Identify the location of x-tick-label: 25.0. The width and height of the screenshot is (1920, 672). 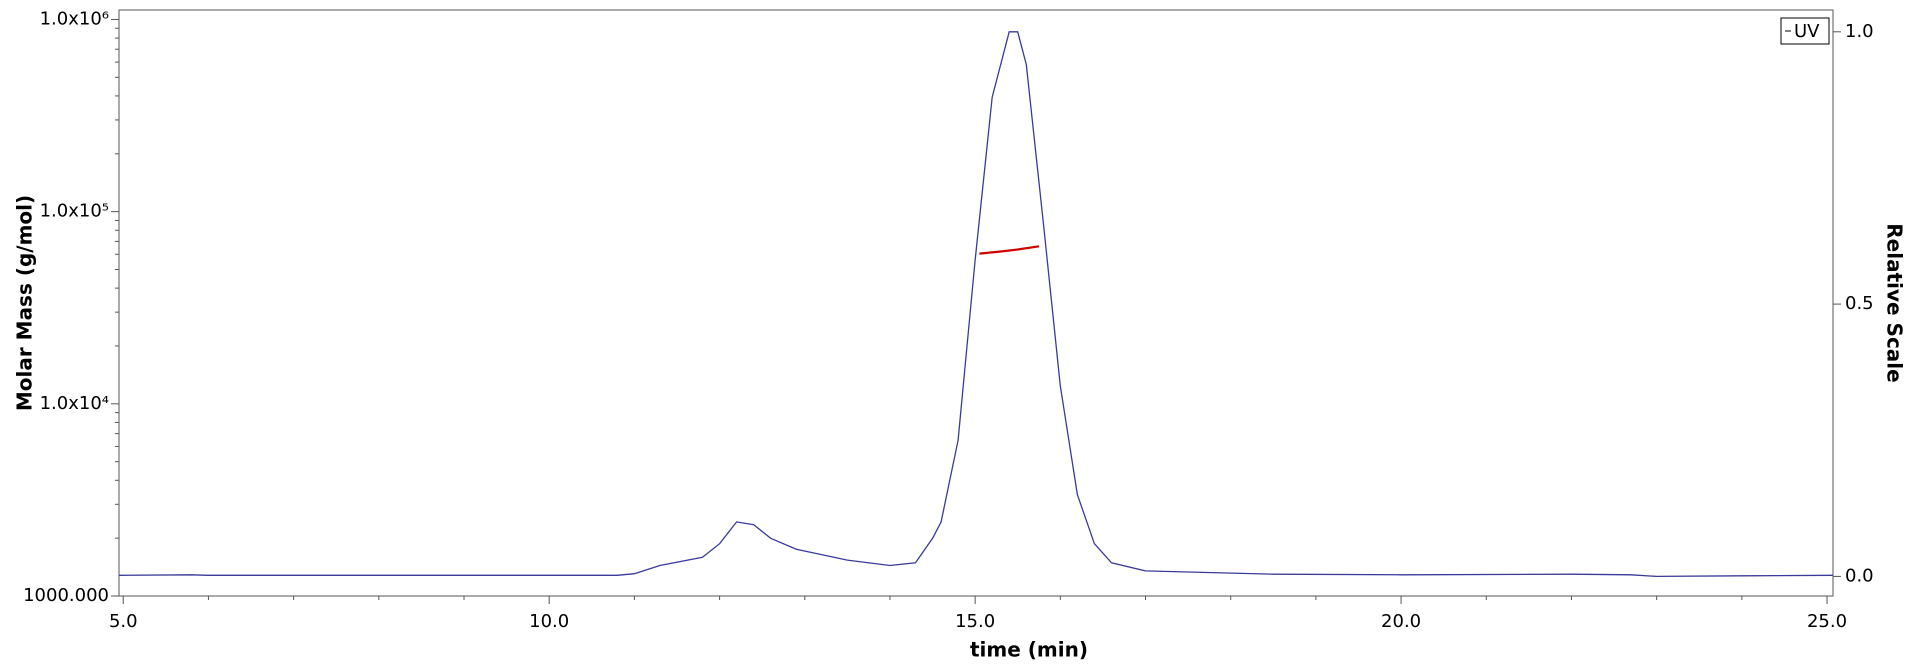
(1827, 621).